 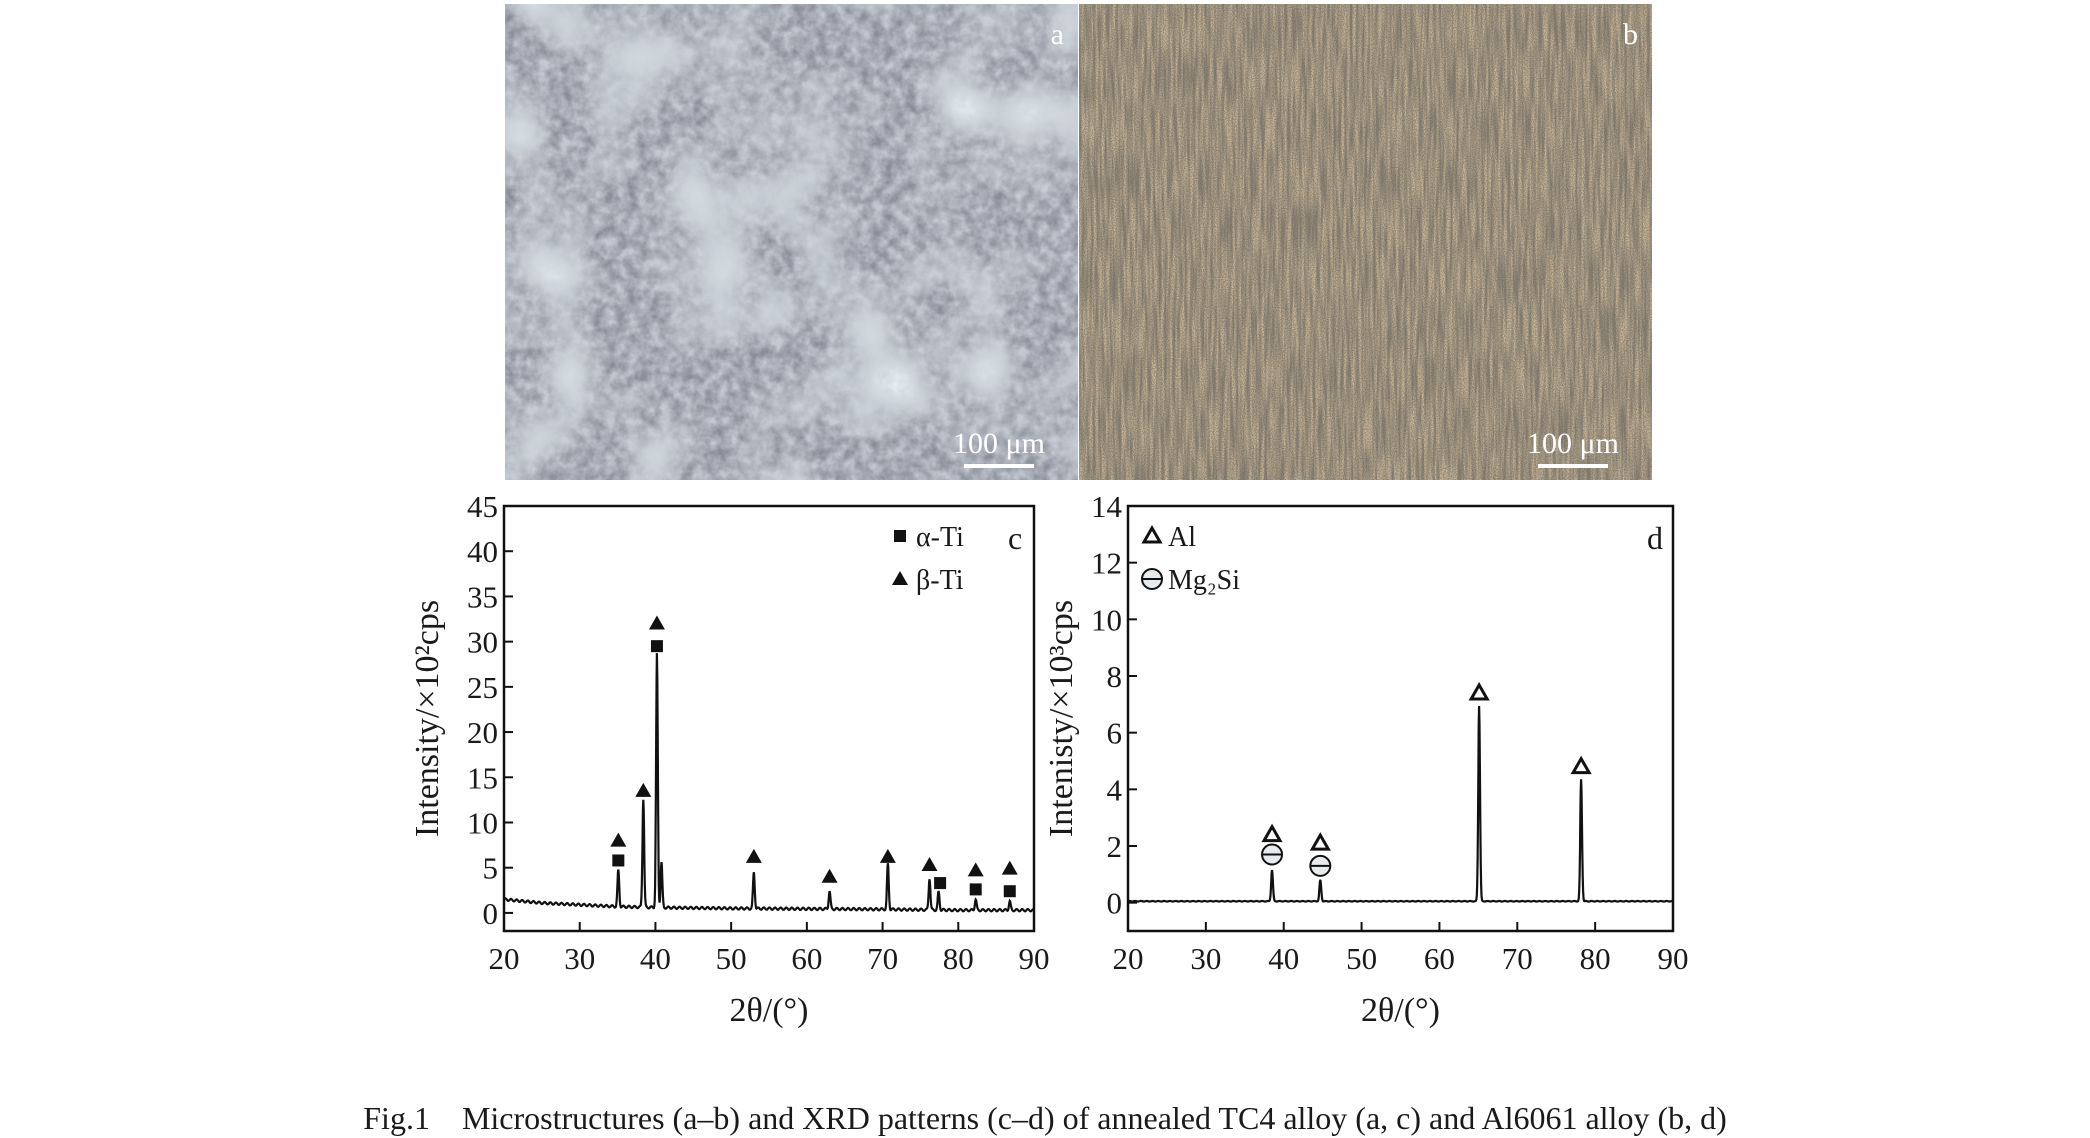 I want to click on y-tick-label-c: 20, so click(x=482, y=732).